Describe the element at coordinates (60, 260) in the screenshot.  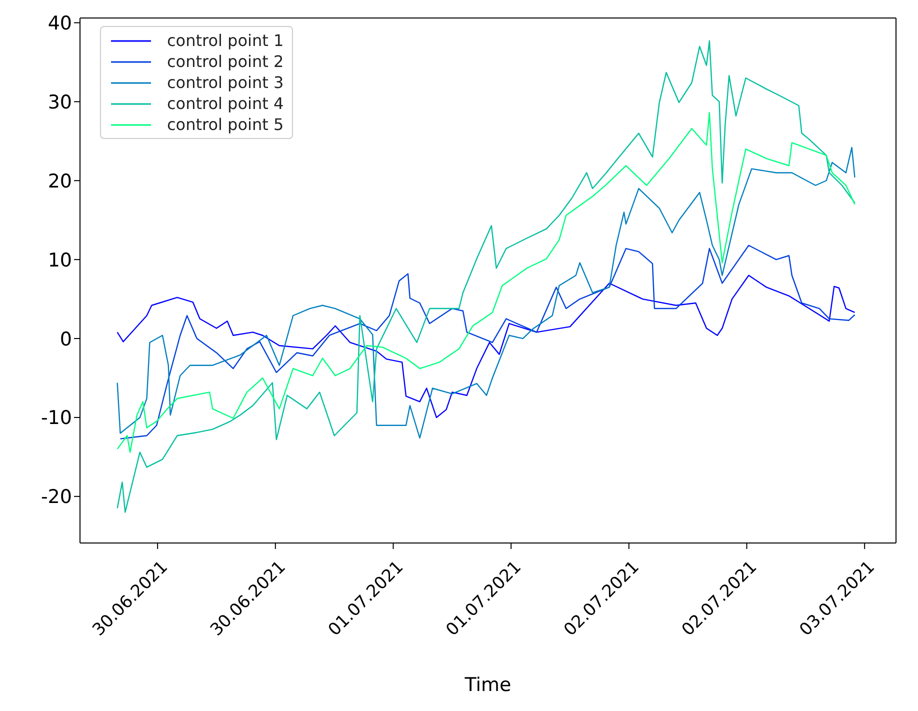
I see `y-tick-label: 10` at that location.